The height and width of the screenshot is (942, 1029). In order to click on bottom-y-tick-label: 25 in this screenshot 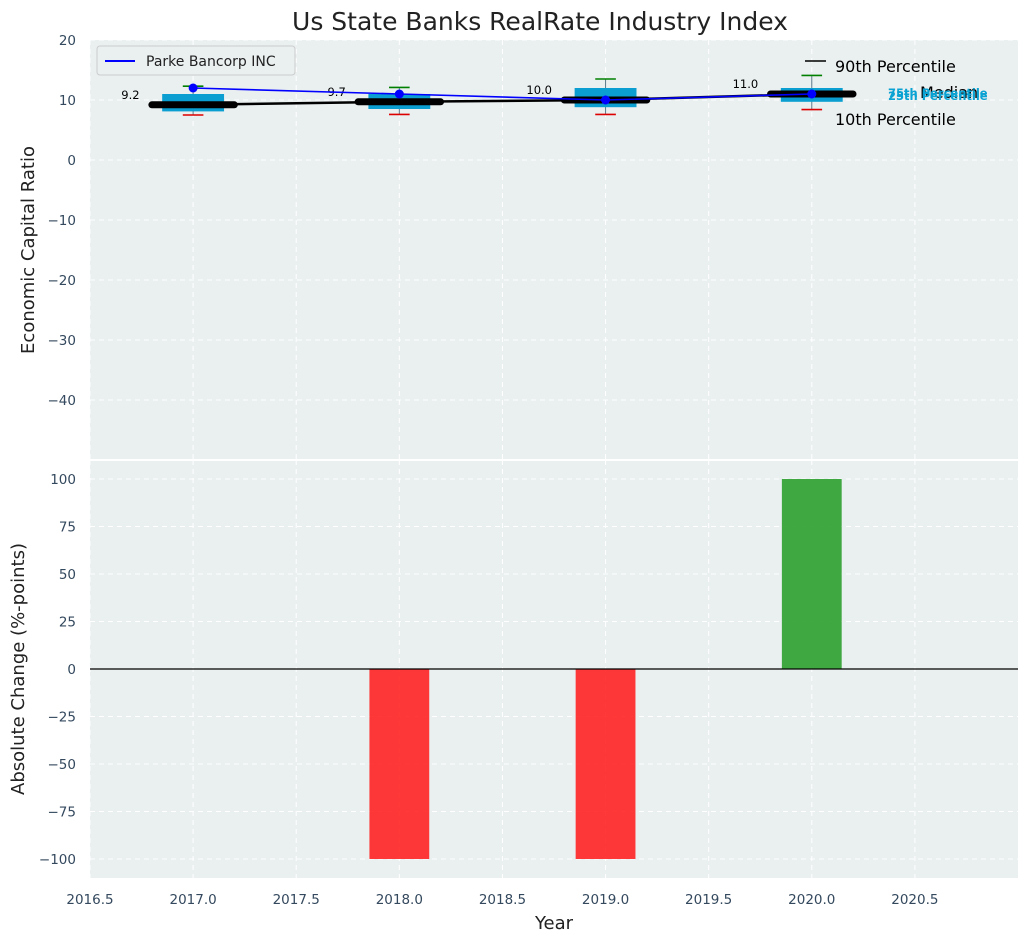, I will do `click(67, 623)`.